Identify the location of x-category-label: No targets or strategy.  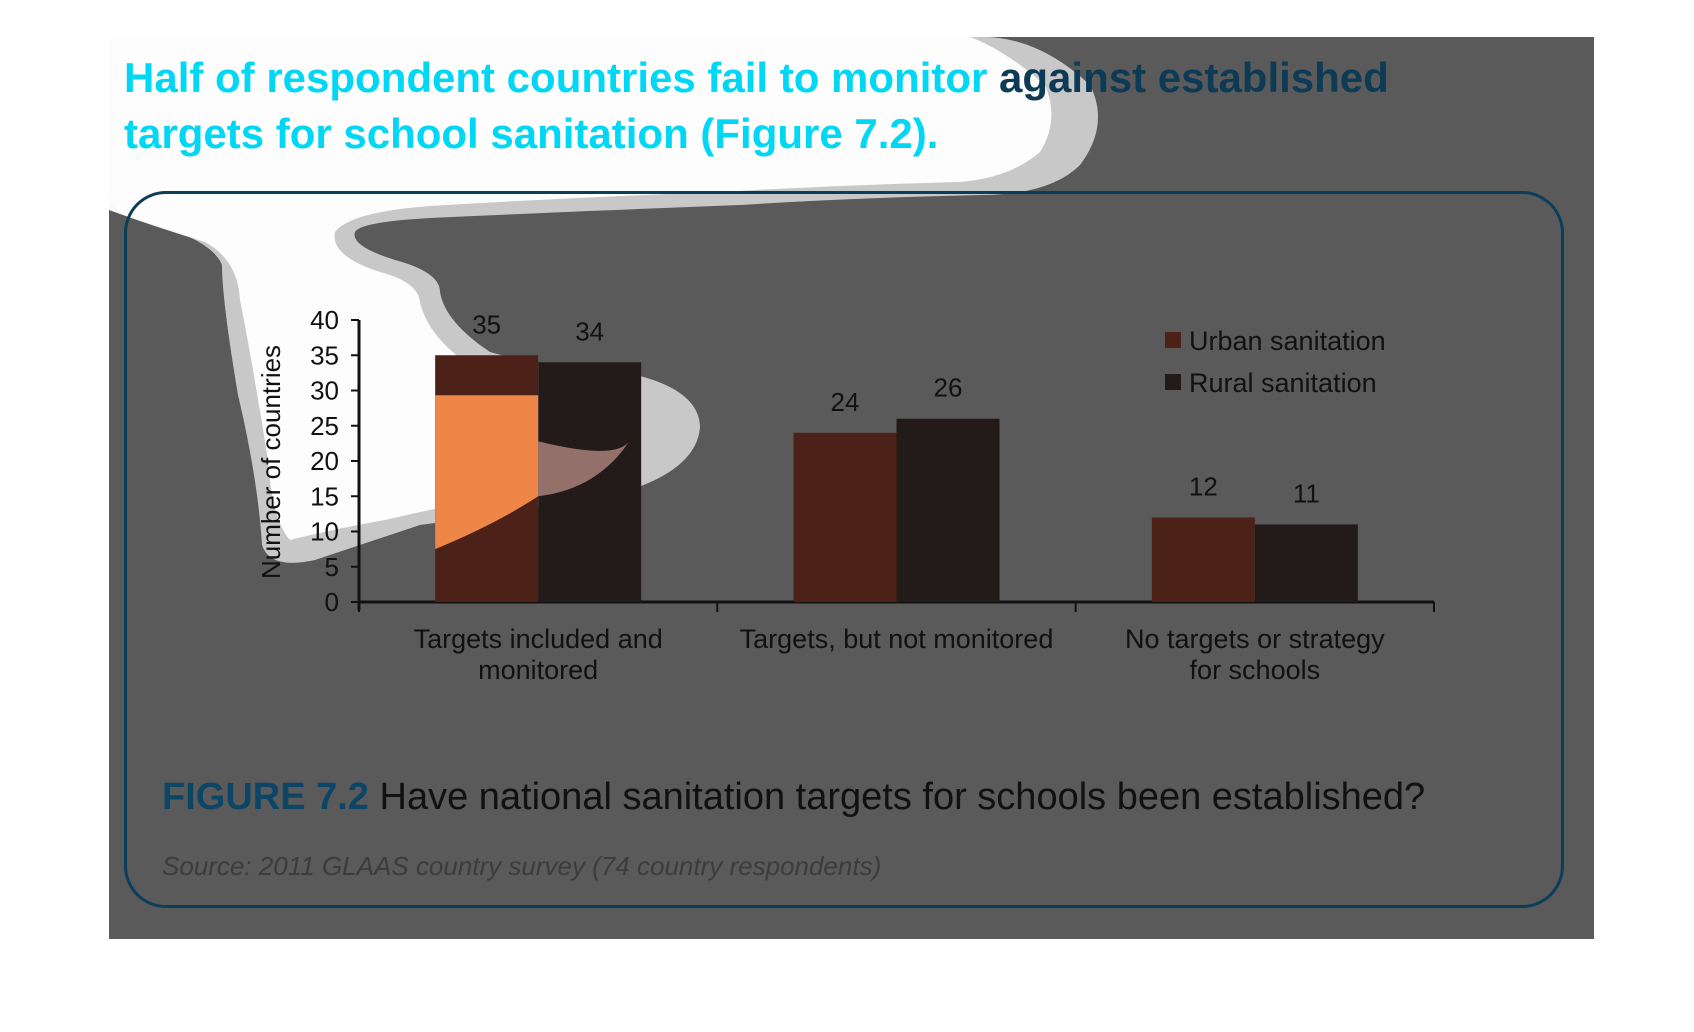
(1255, 639).